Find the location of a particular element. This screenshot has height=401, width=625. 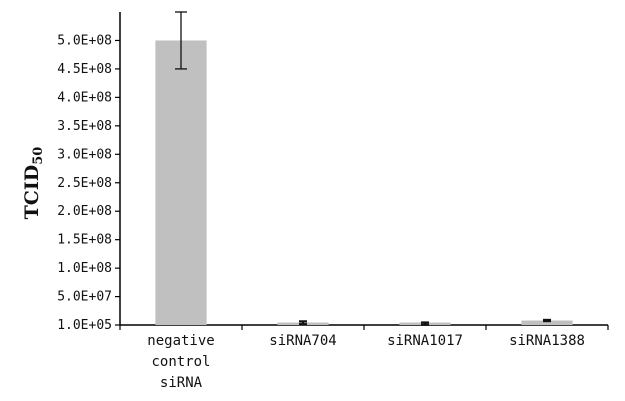

y-axis-title: TCID50 is located at coordinates (33, 183).